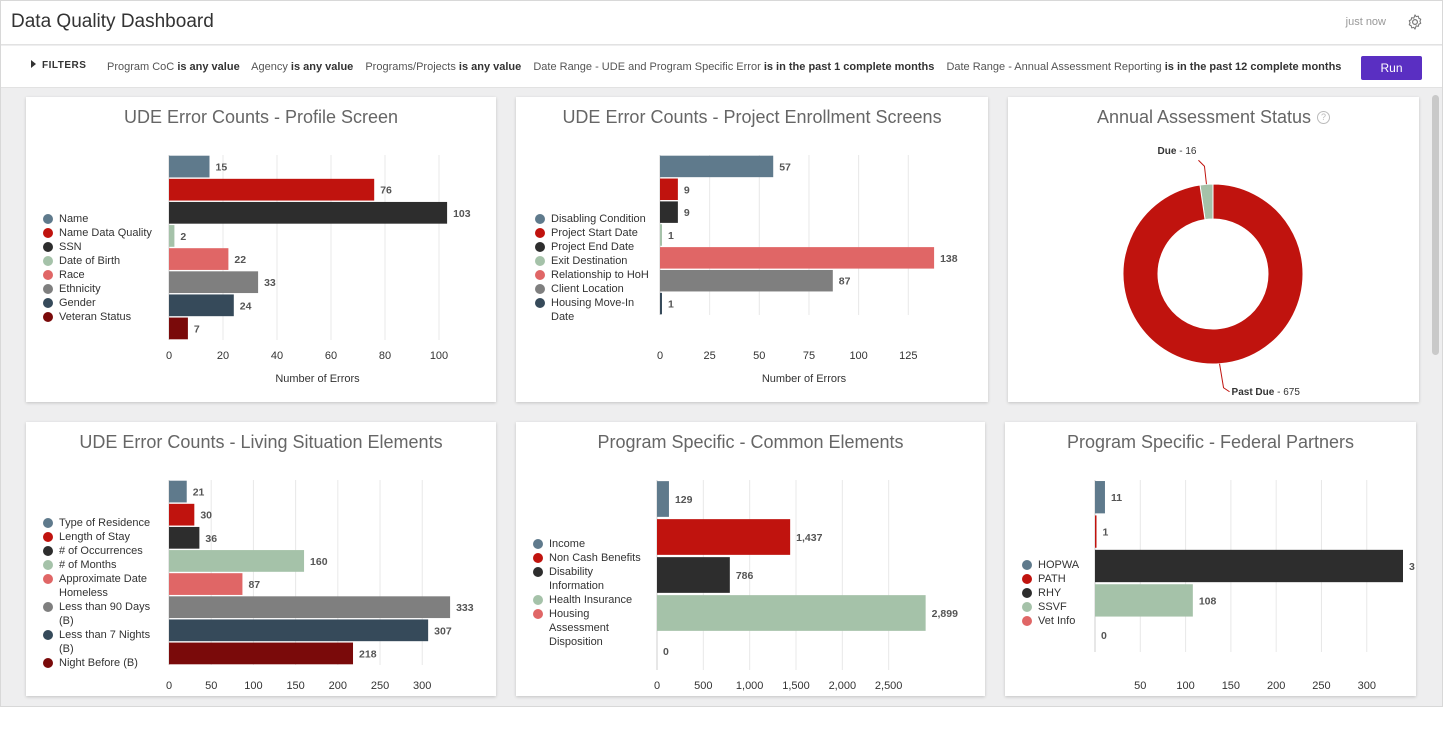 The width and height of the screenshot is (1443, 731). I want to click on legend-item: Disabling Condition, so click(595, 219).